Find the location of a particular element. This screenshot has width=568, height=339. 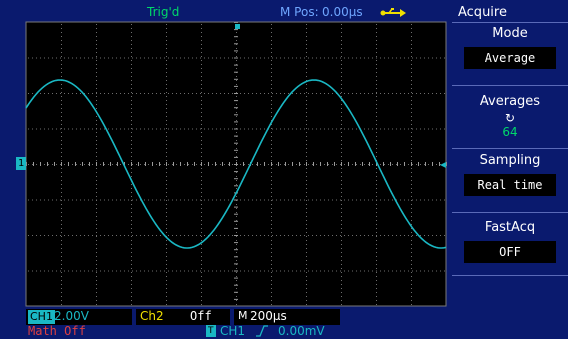

menu-item-averages: Averages ↻ 64 is located at coordinates (510, 116).